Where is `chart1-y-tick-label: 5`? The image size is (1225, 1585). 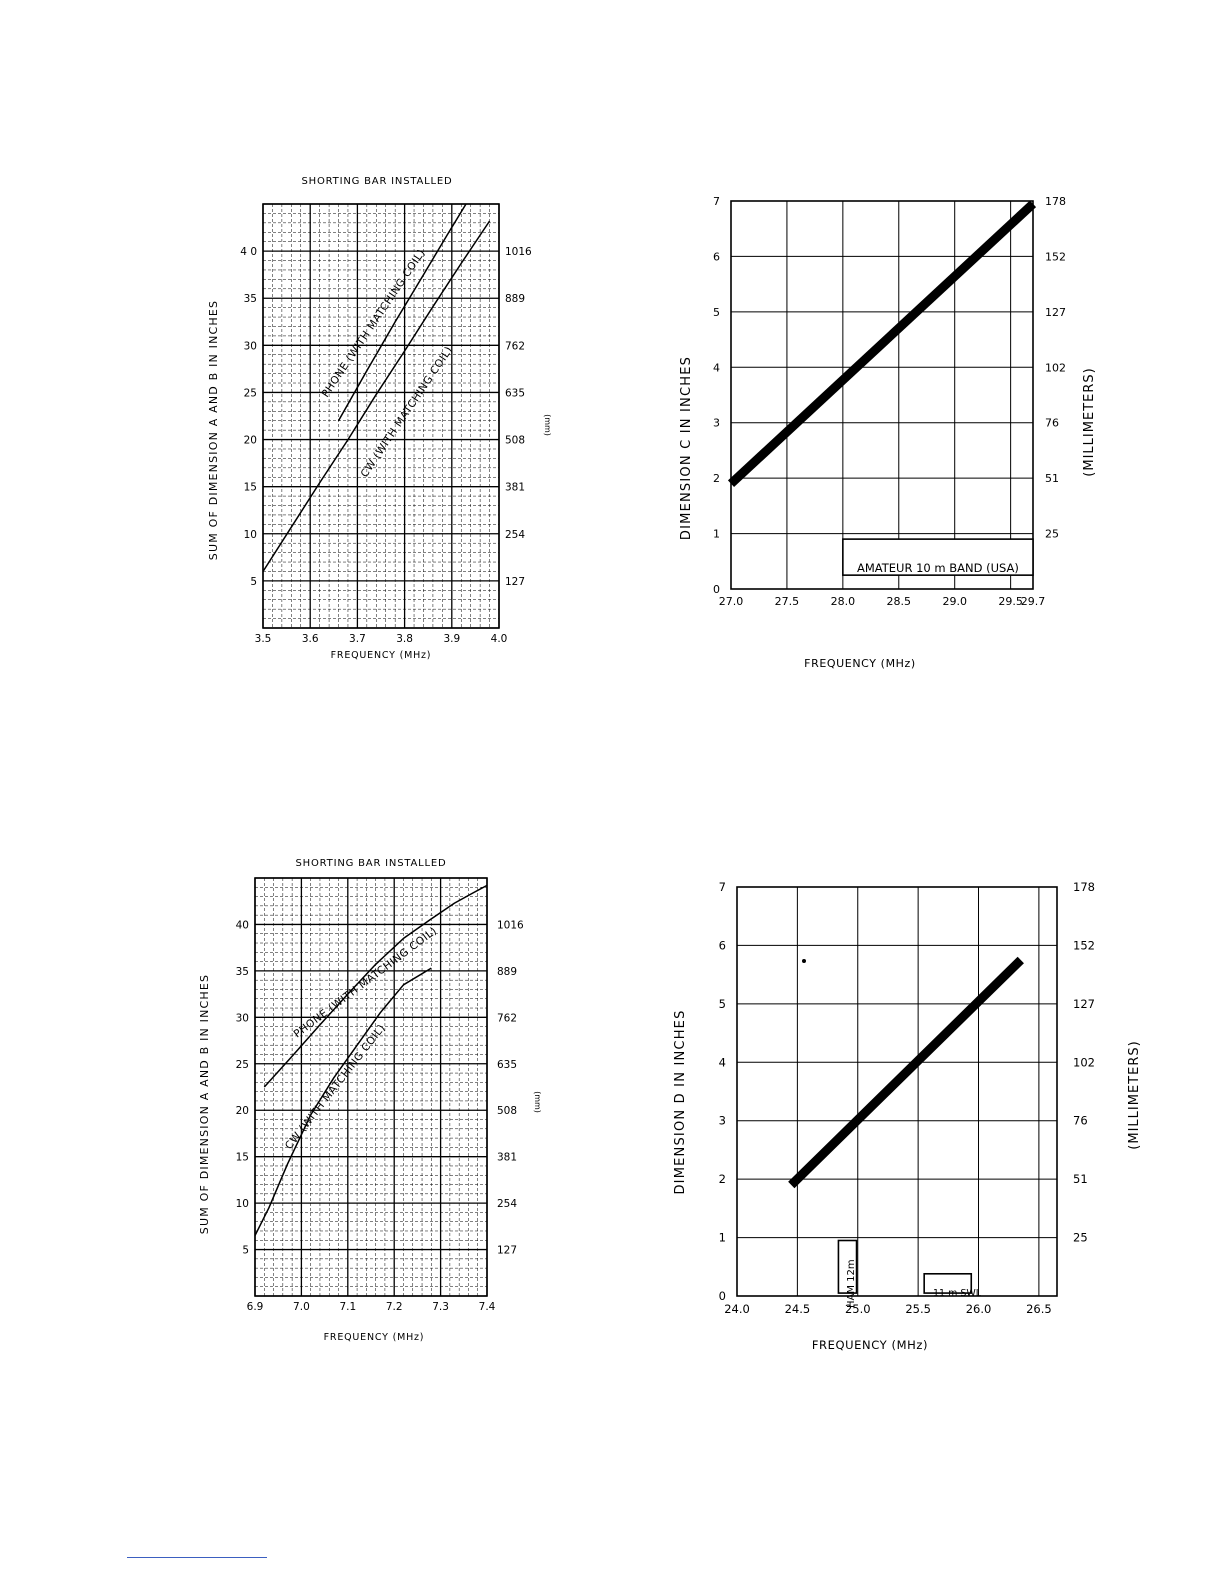
chart1-y-tick-label: 5 is located at coordinates (253, 582).